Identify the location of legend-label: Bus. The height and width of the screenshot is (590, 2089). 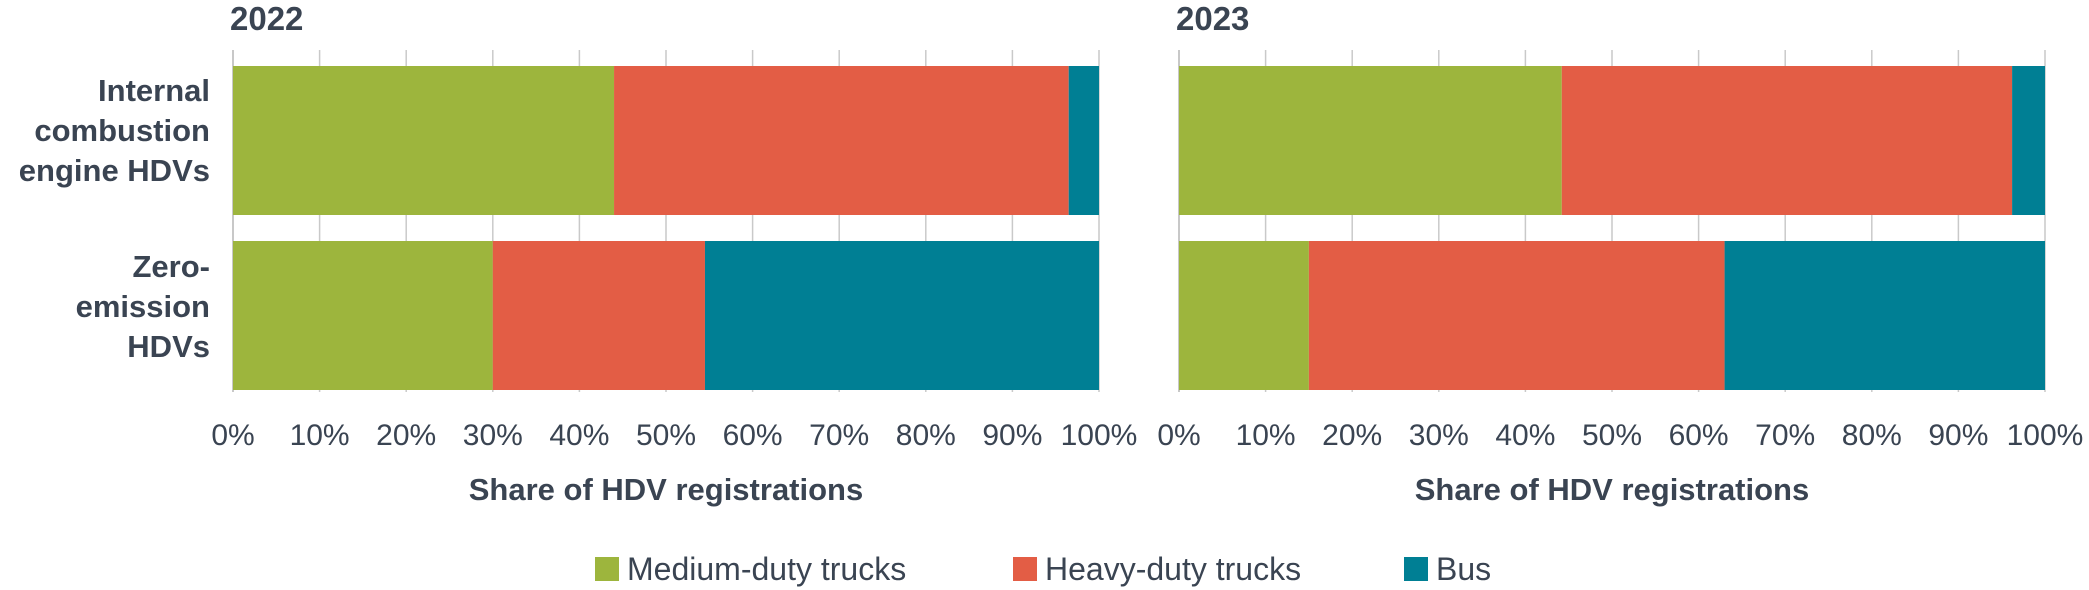
(1463, 569).